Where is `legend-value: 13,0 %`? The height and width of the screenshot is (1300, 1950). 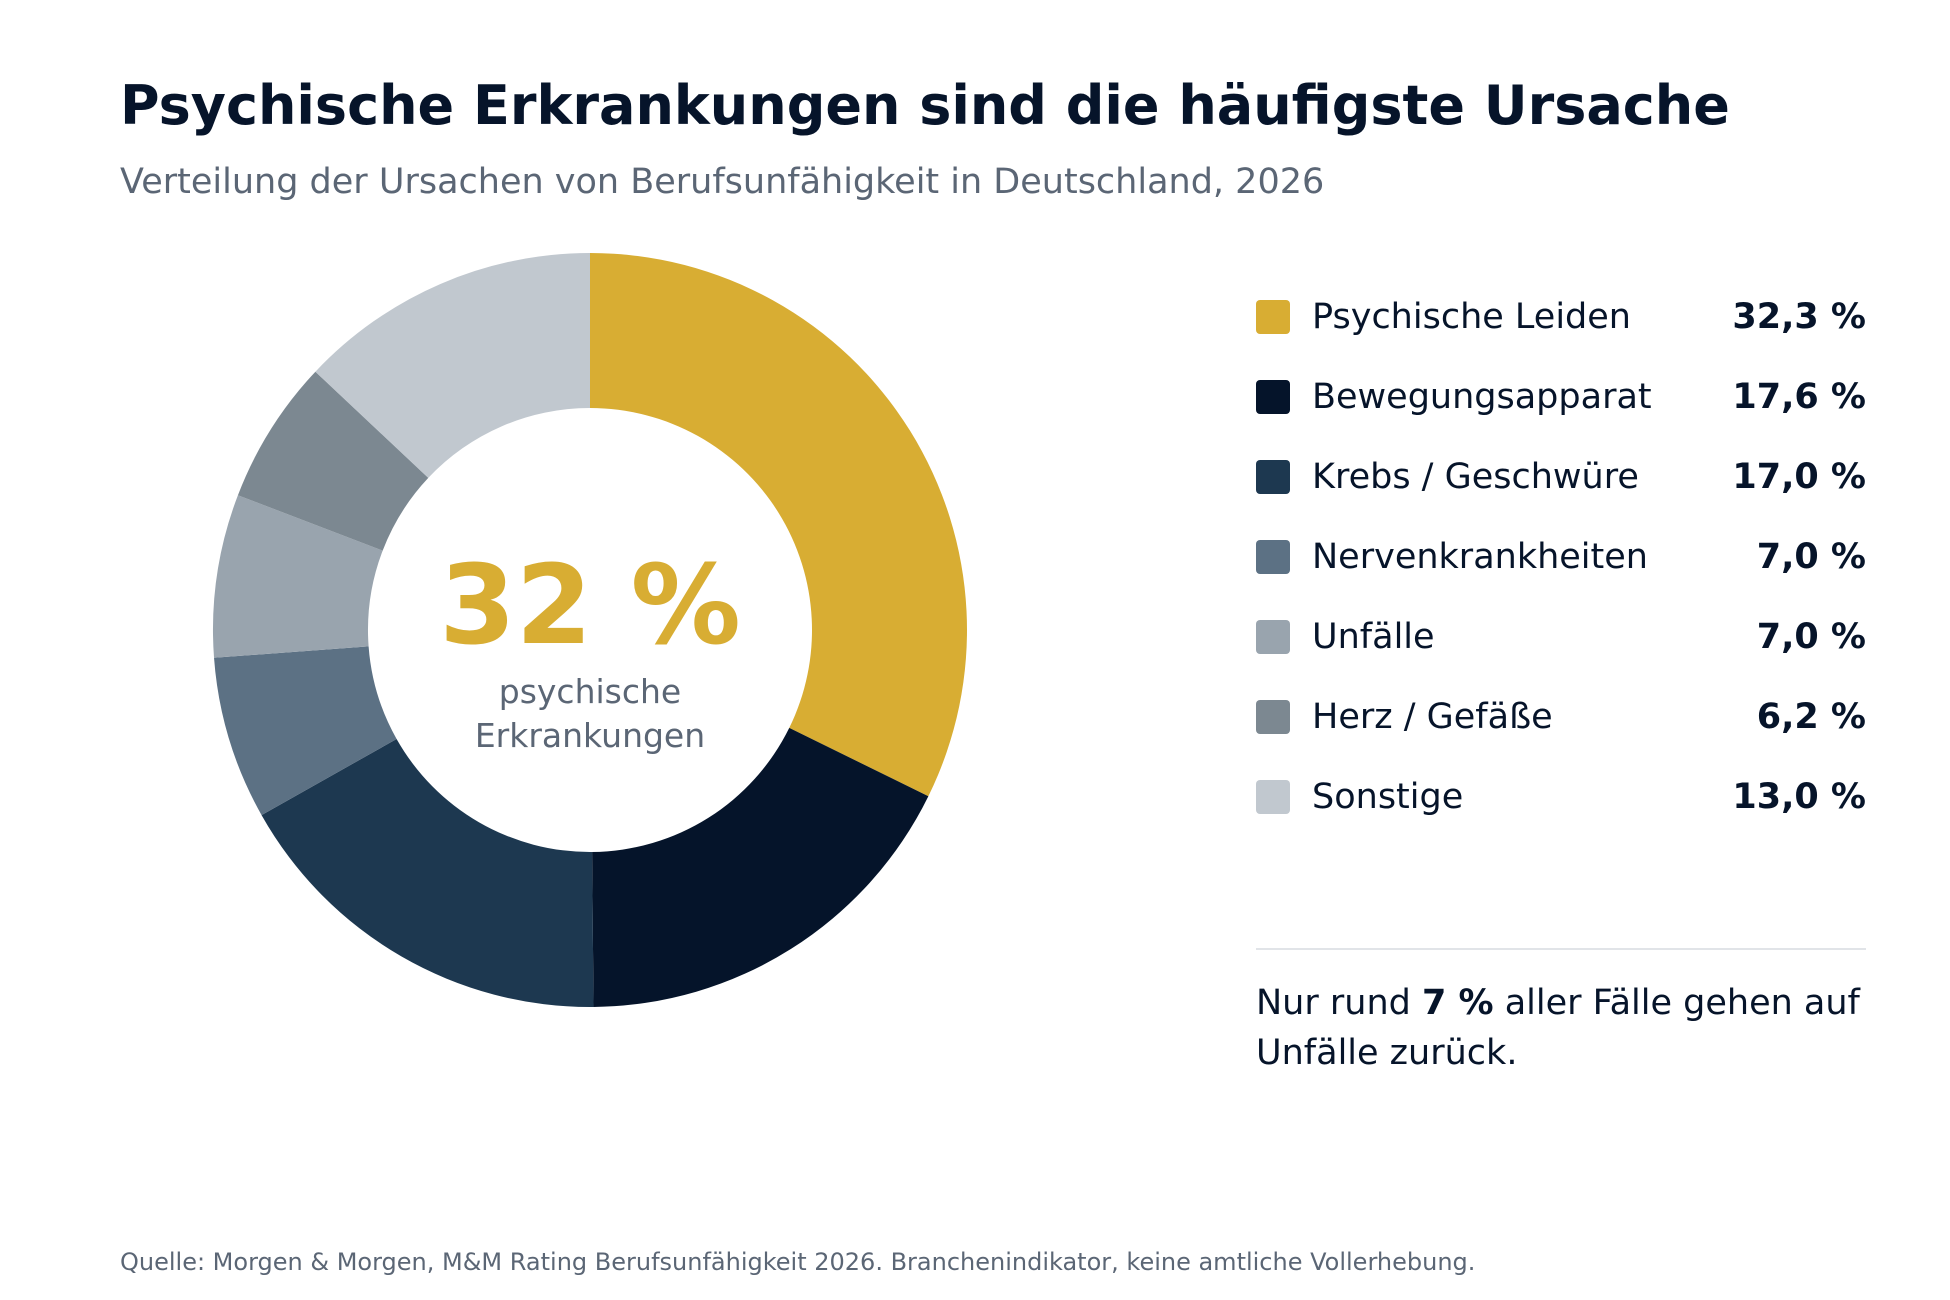 legend-value: 13,0 % is located at coordinates (1799, 797).